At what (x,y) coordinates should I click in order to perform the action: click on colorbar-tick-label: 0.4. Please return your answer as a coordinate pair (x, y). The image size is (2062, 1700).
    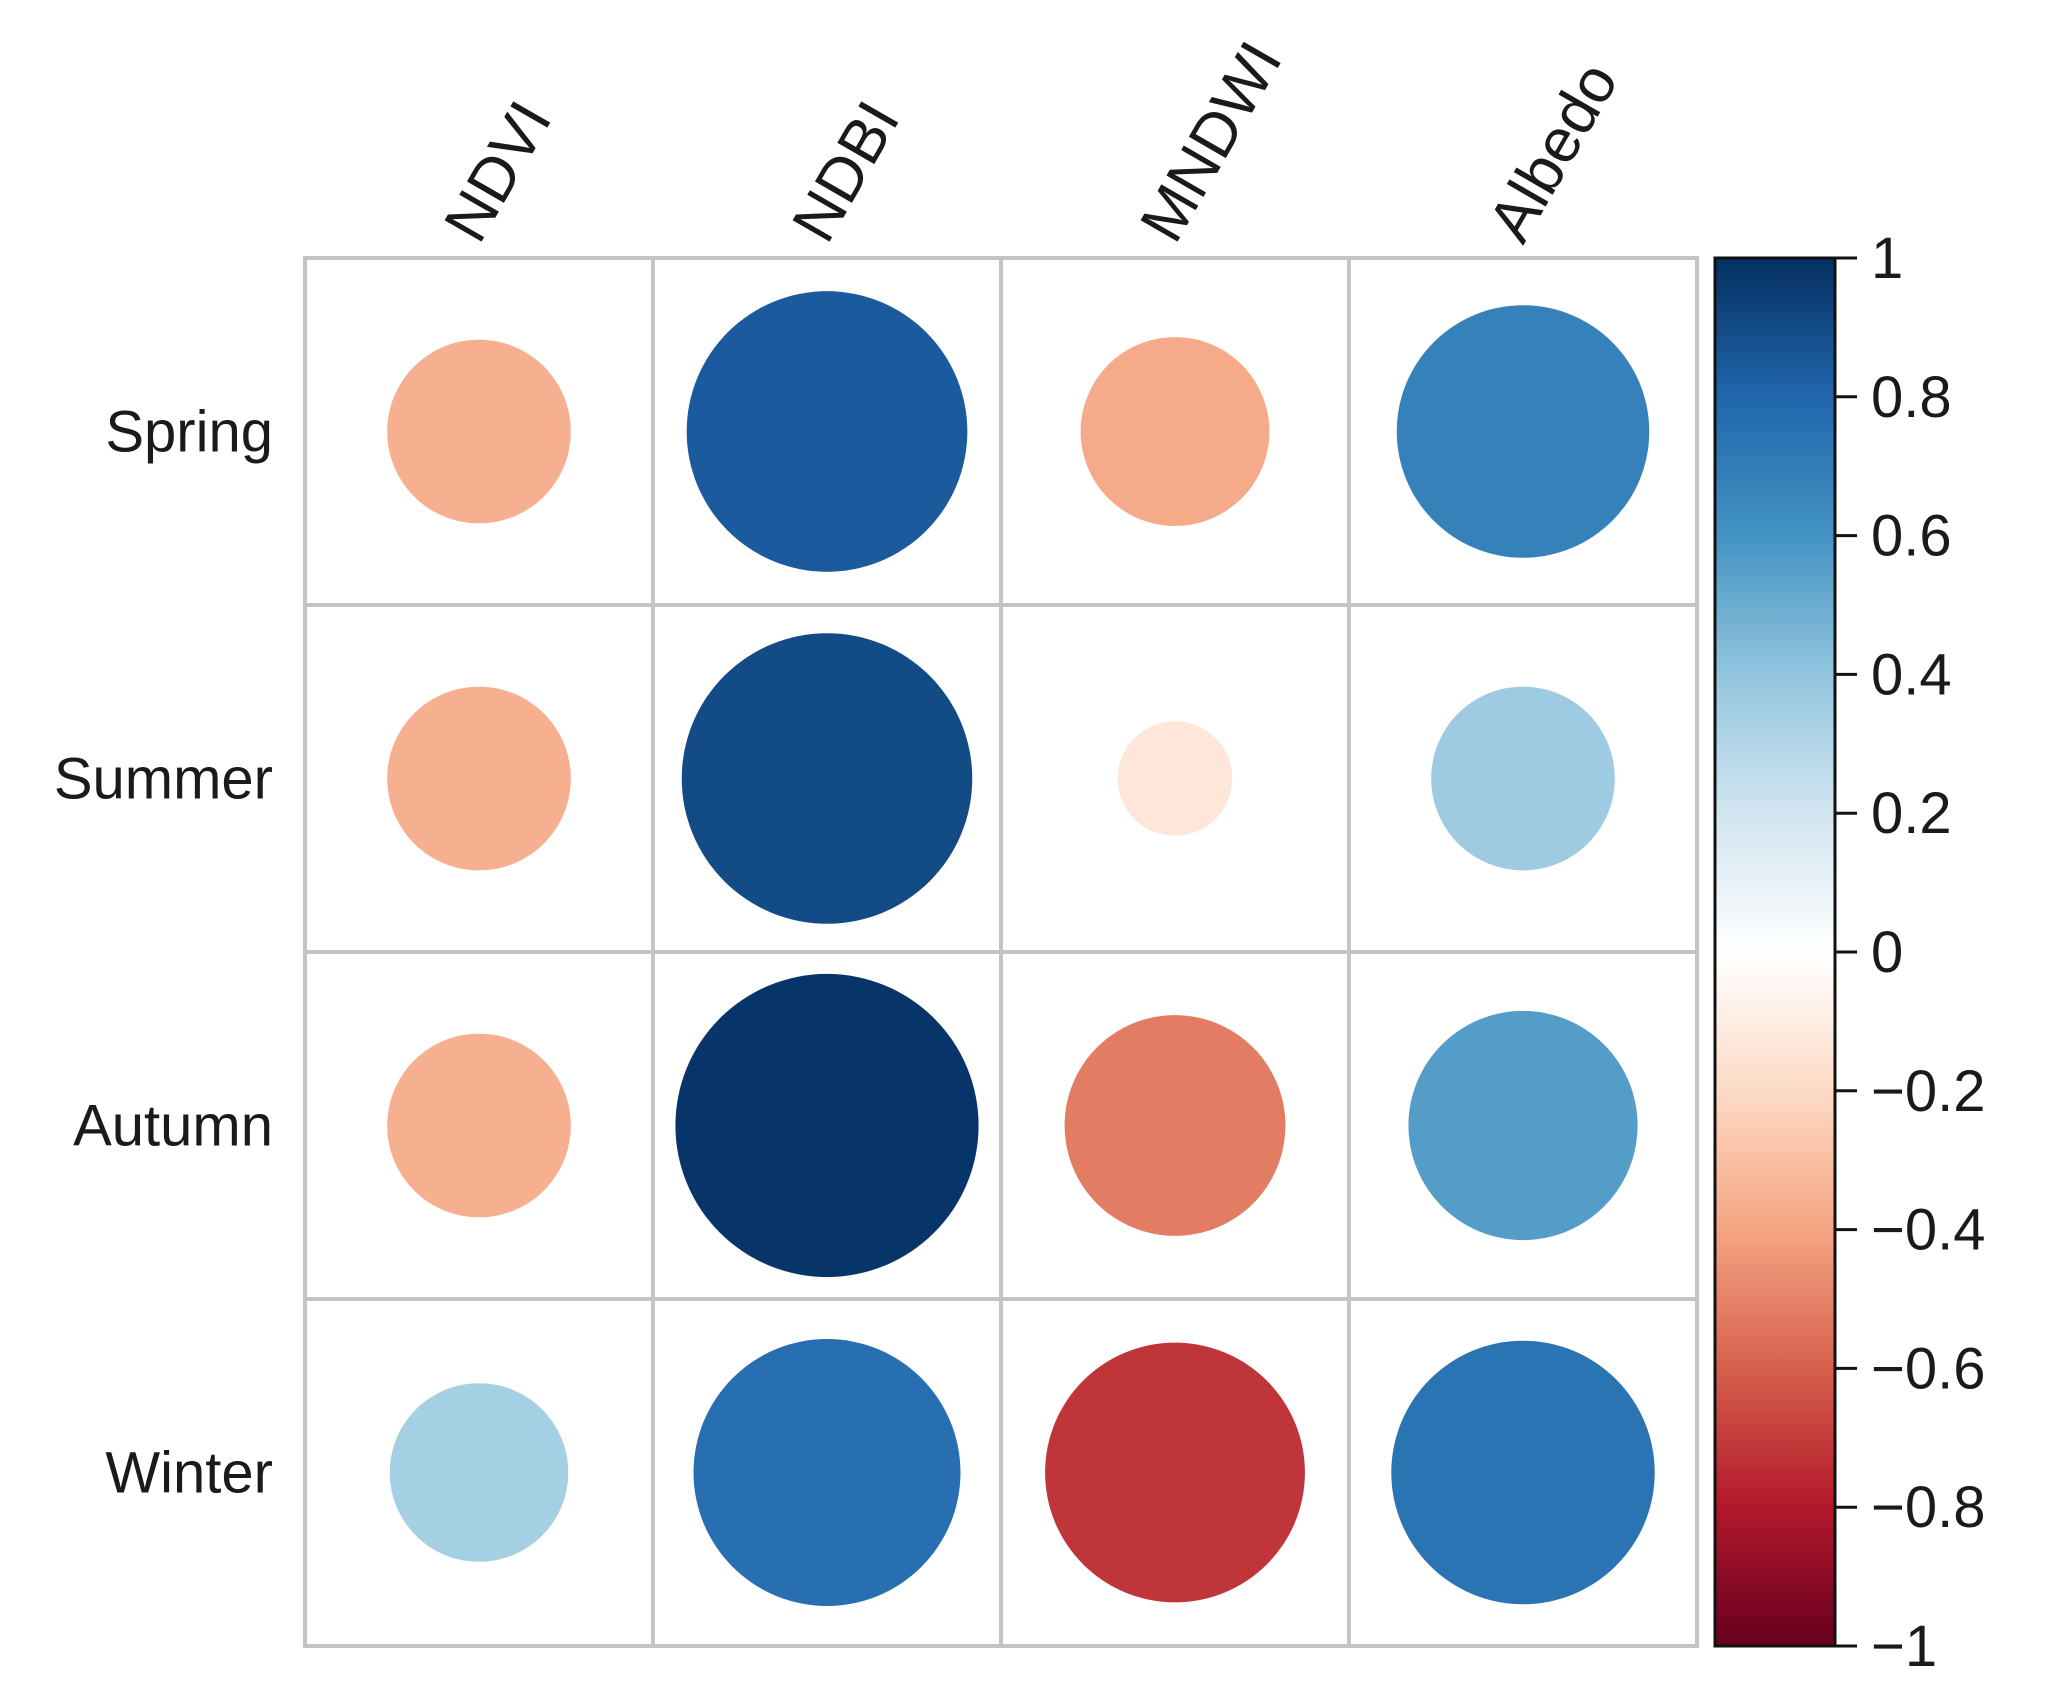
    Looking at the image, I should click on (1911, 674).